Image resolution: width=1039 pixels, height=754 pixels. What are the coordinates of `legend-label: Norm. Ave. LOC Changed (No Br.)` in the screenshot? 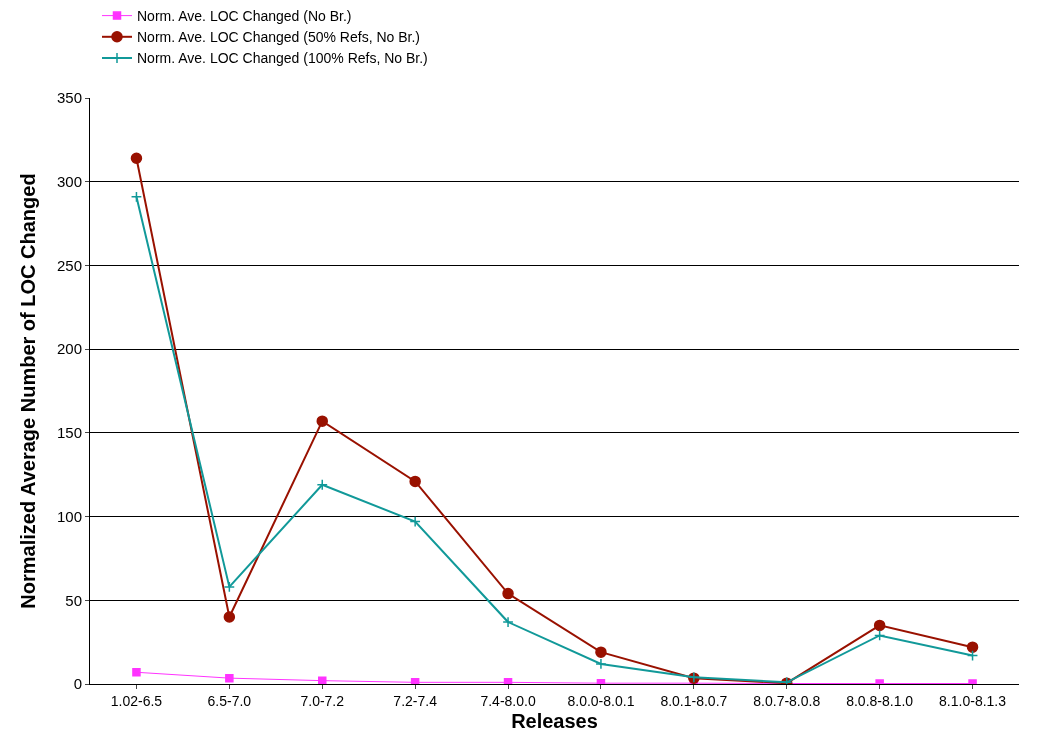 It's located at (244, 16).